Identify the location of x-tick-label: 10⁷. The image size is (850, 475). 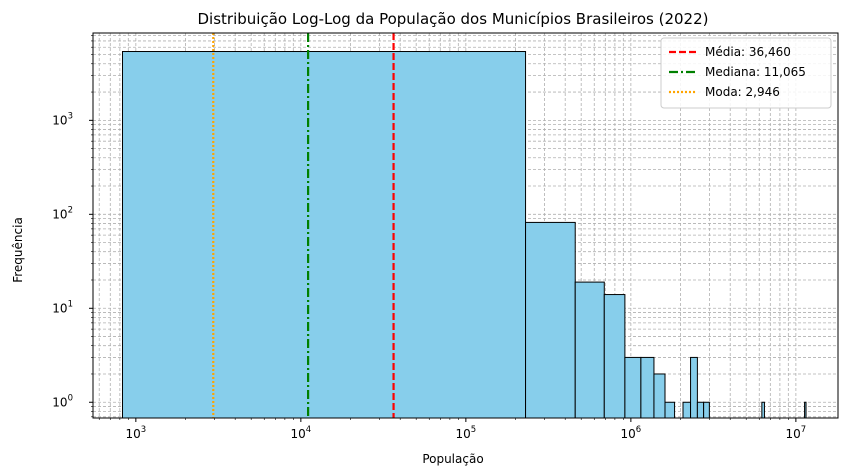
(796, 433).